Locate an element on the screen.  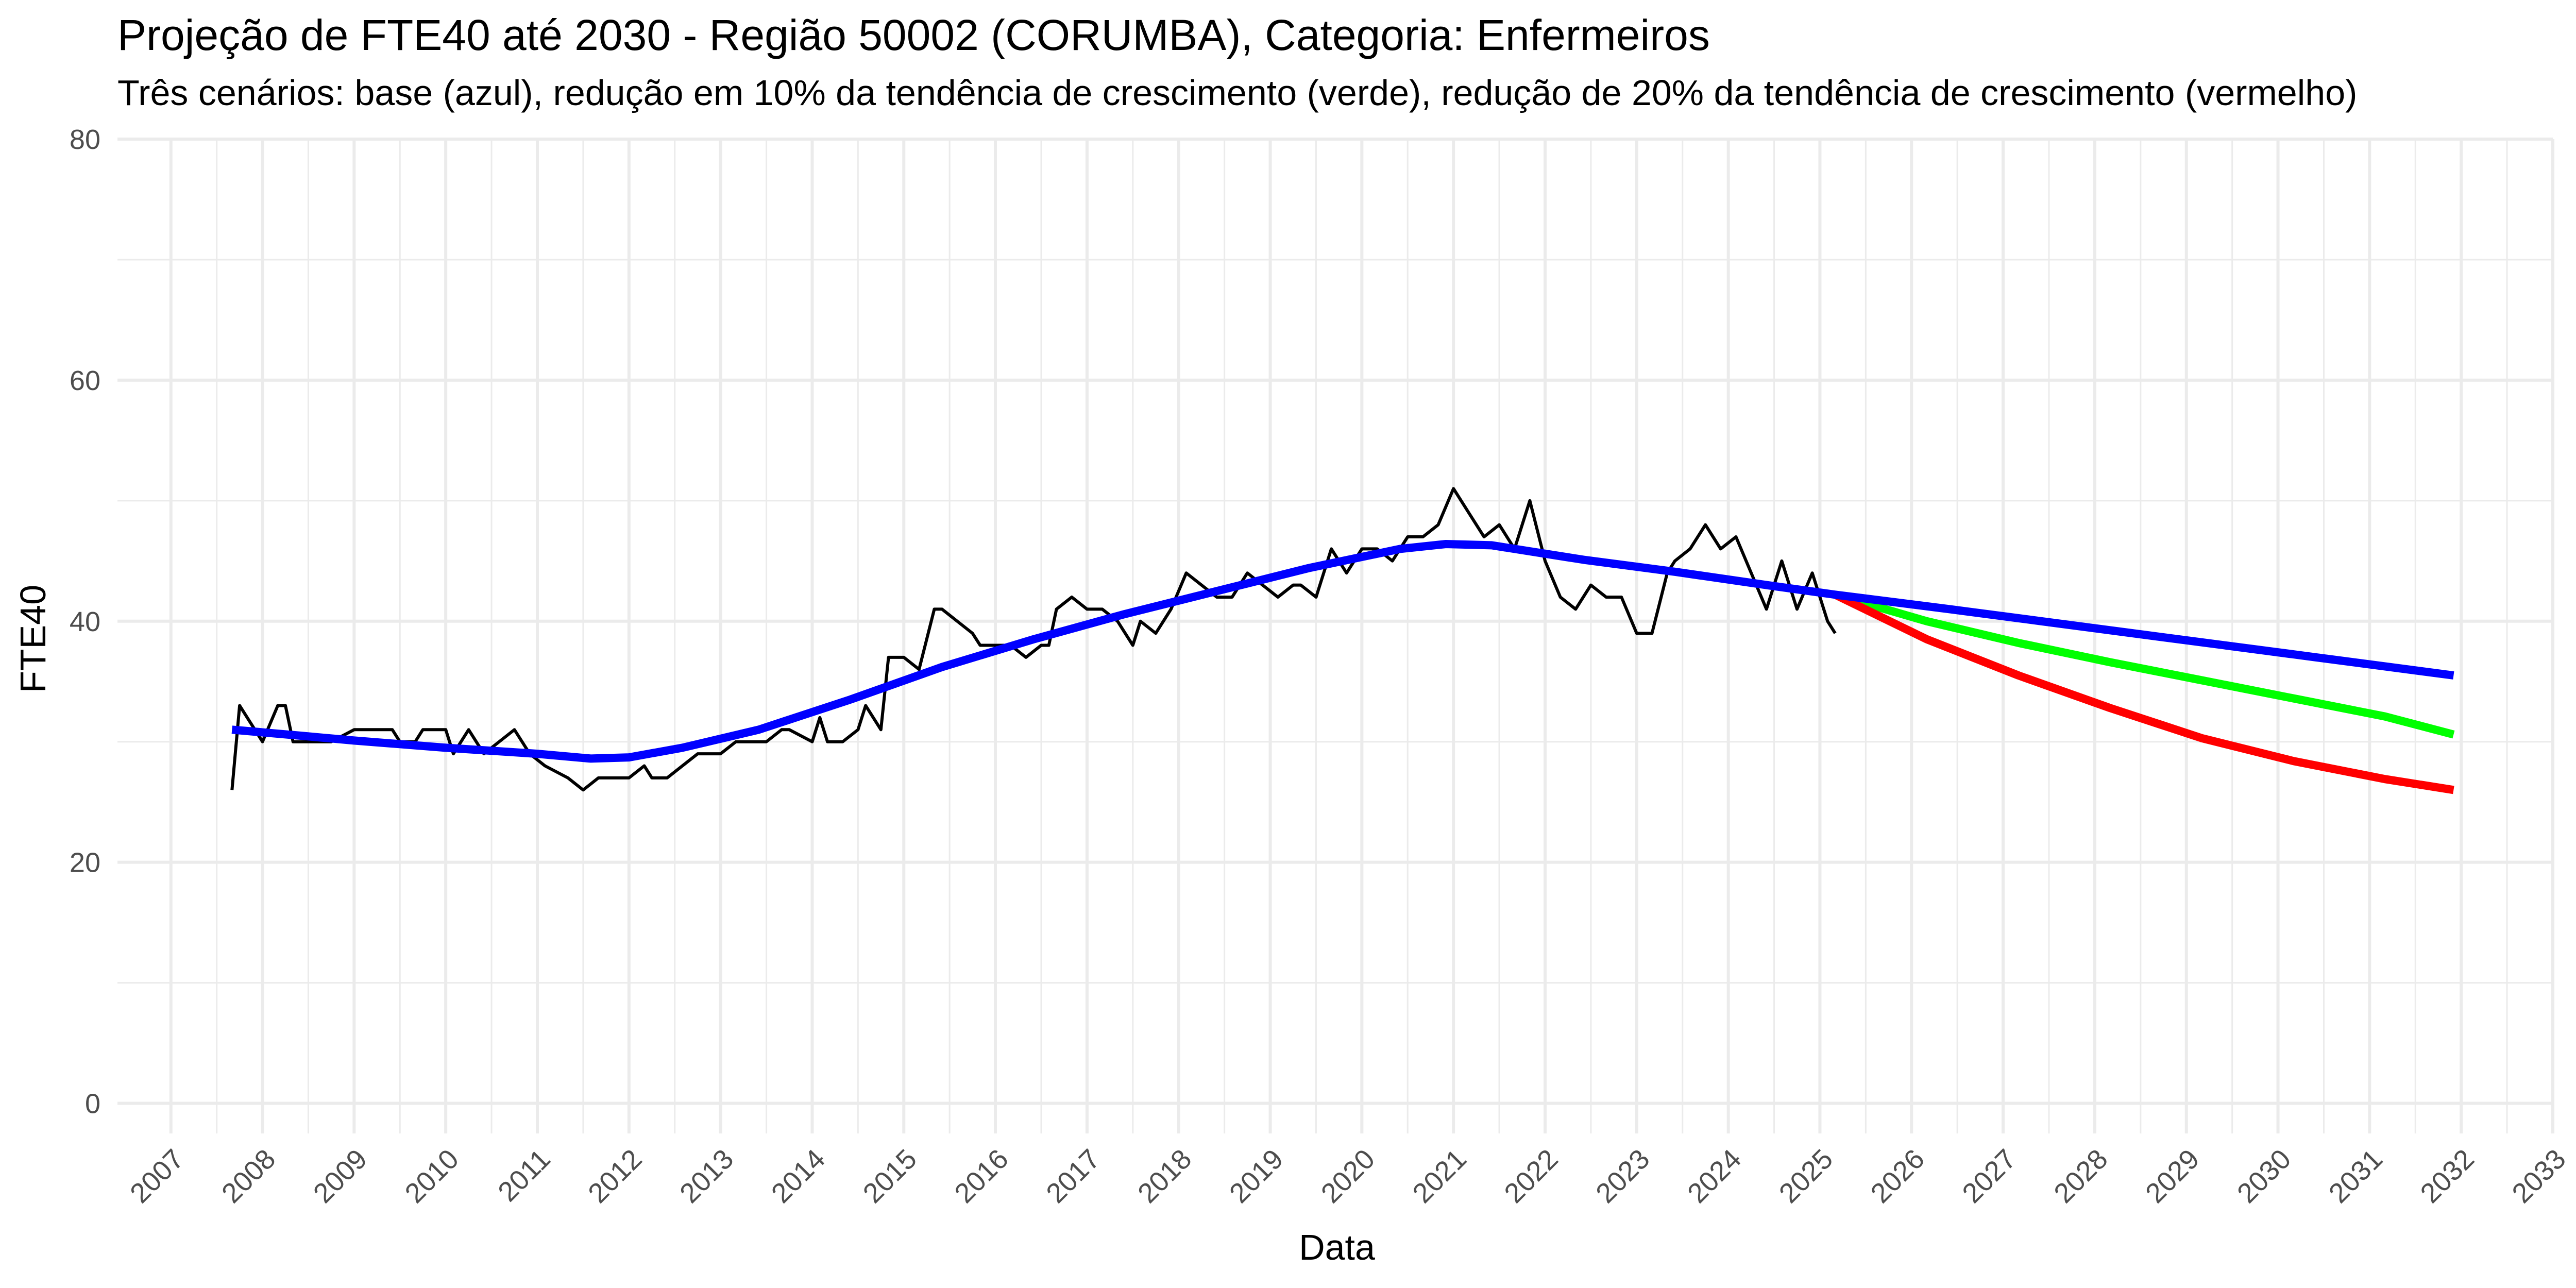
x-tick-label: 2014 is located at coordinates (799, 1176).